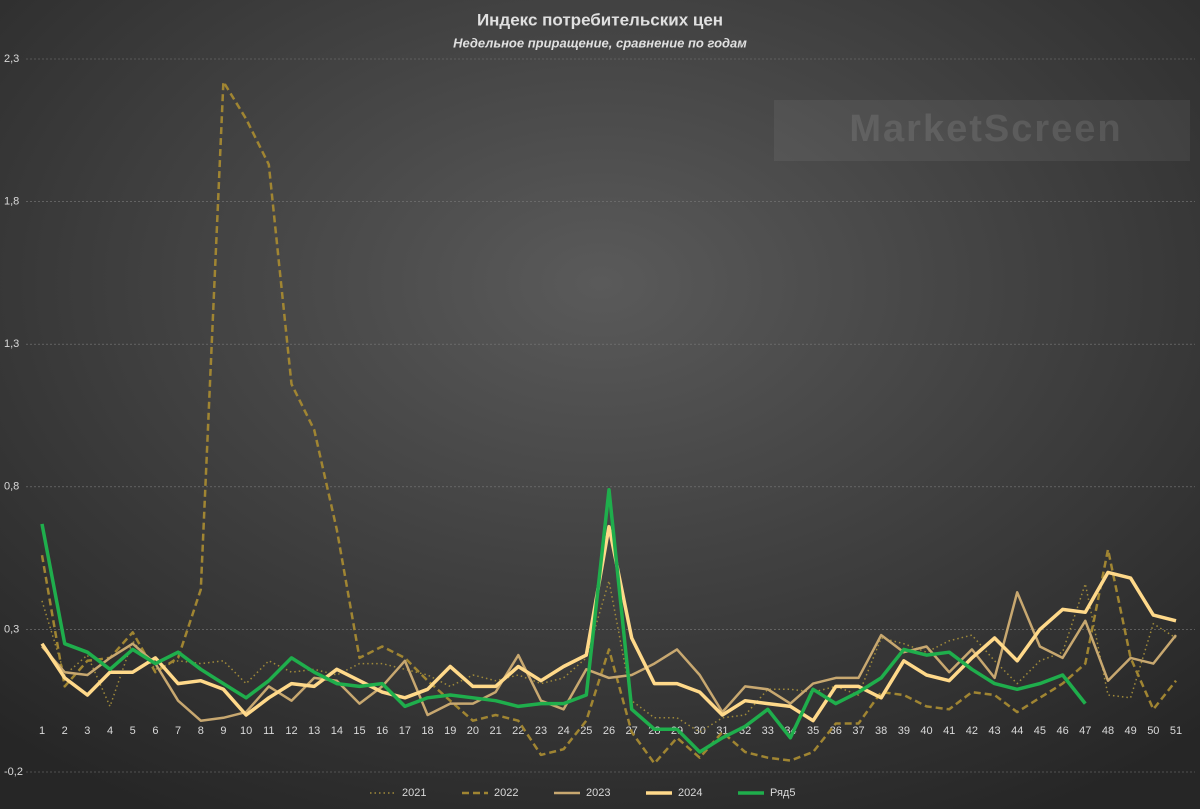  I want to click on x-tick-label: 43, so click(994, 731).